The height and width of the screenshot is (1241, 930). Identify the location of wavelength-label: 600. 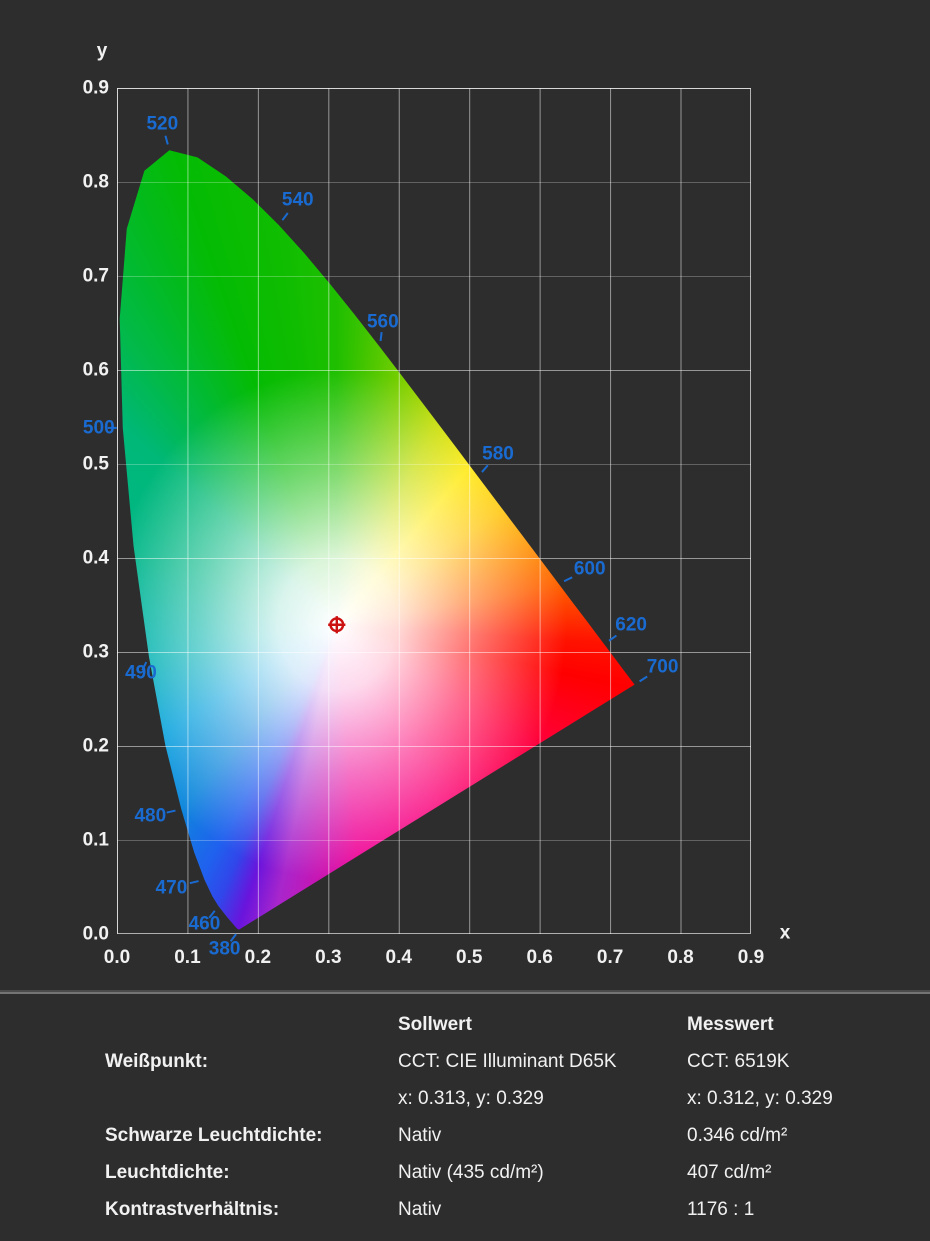
(589, 569).